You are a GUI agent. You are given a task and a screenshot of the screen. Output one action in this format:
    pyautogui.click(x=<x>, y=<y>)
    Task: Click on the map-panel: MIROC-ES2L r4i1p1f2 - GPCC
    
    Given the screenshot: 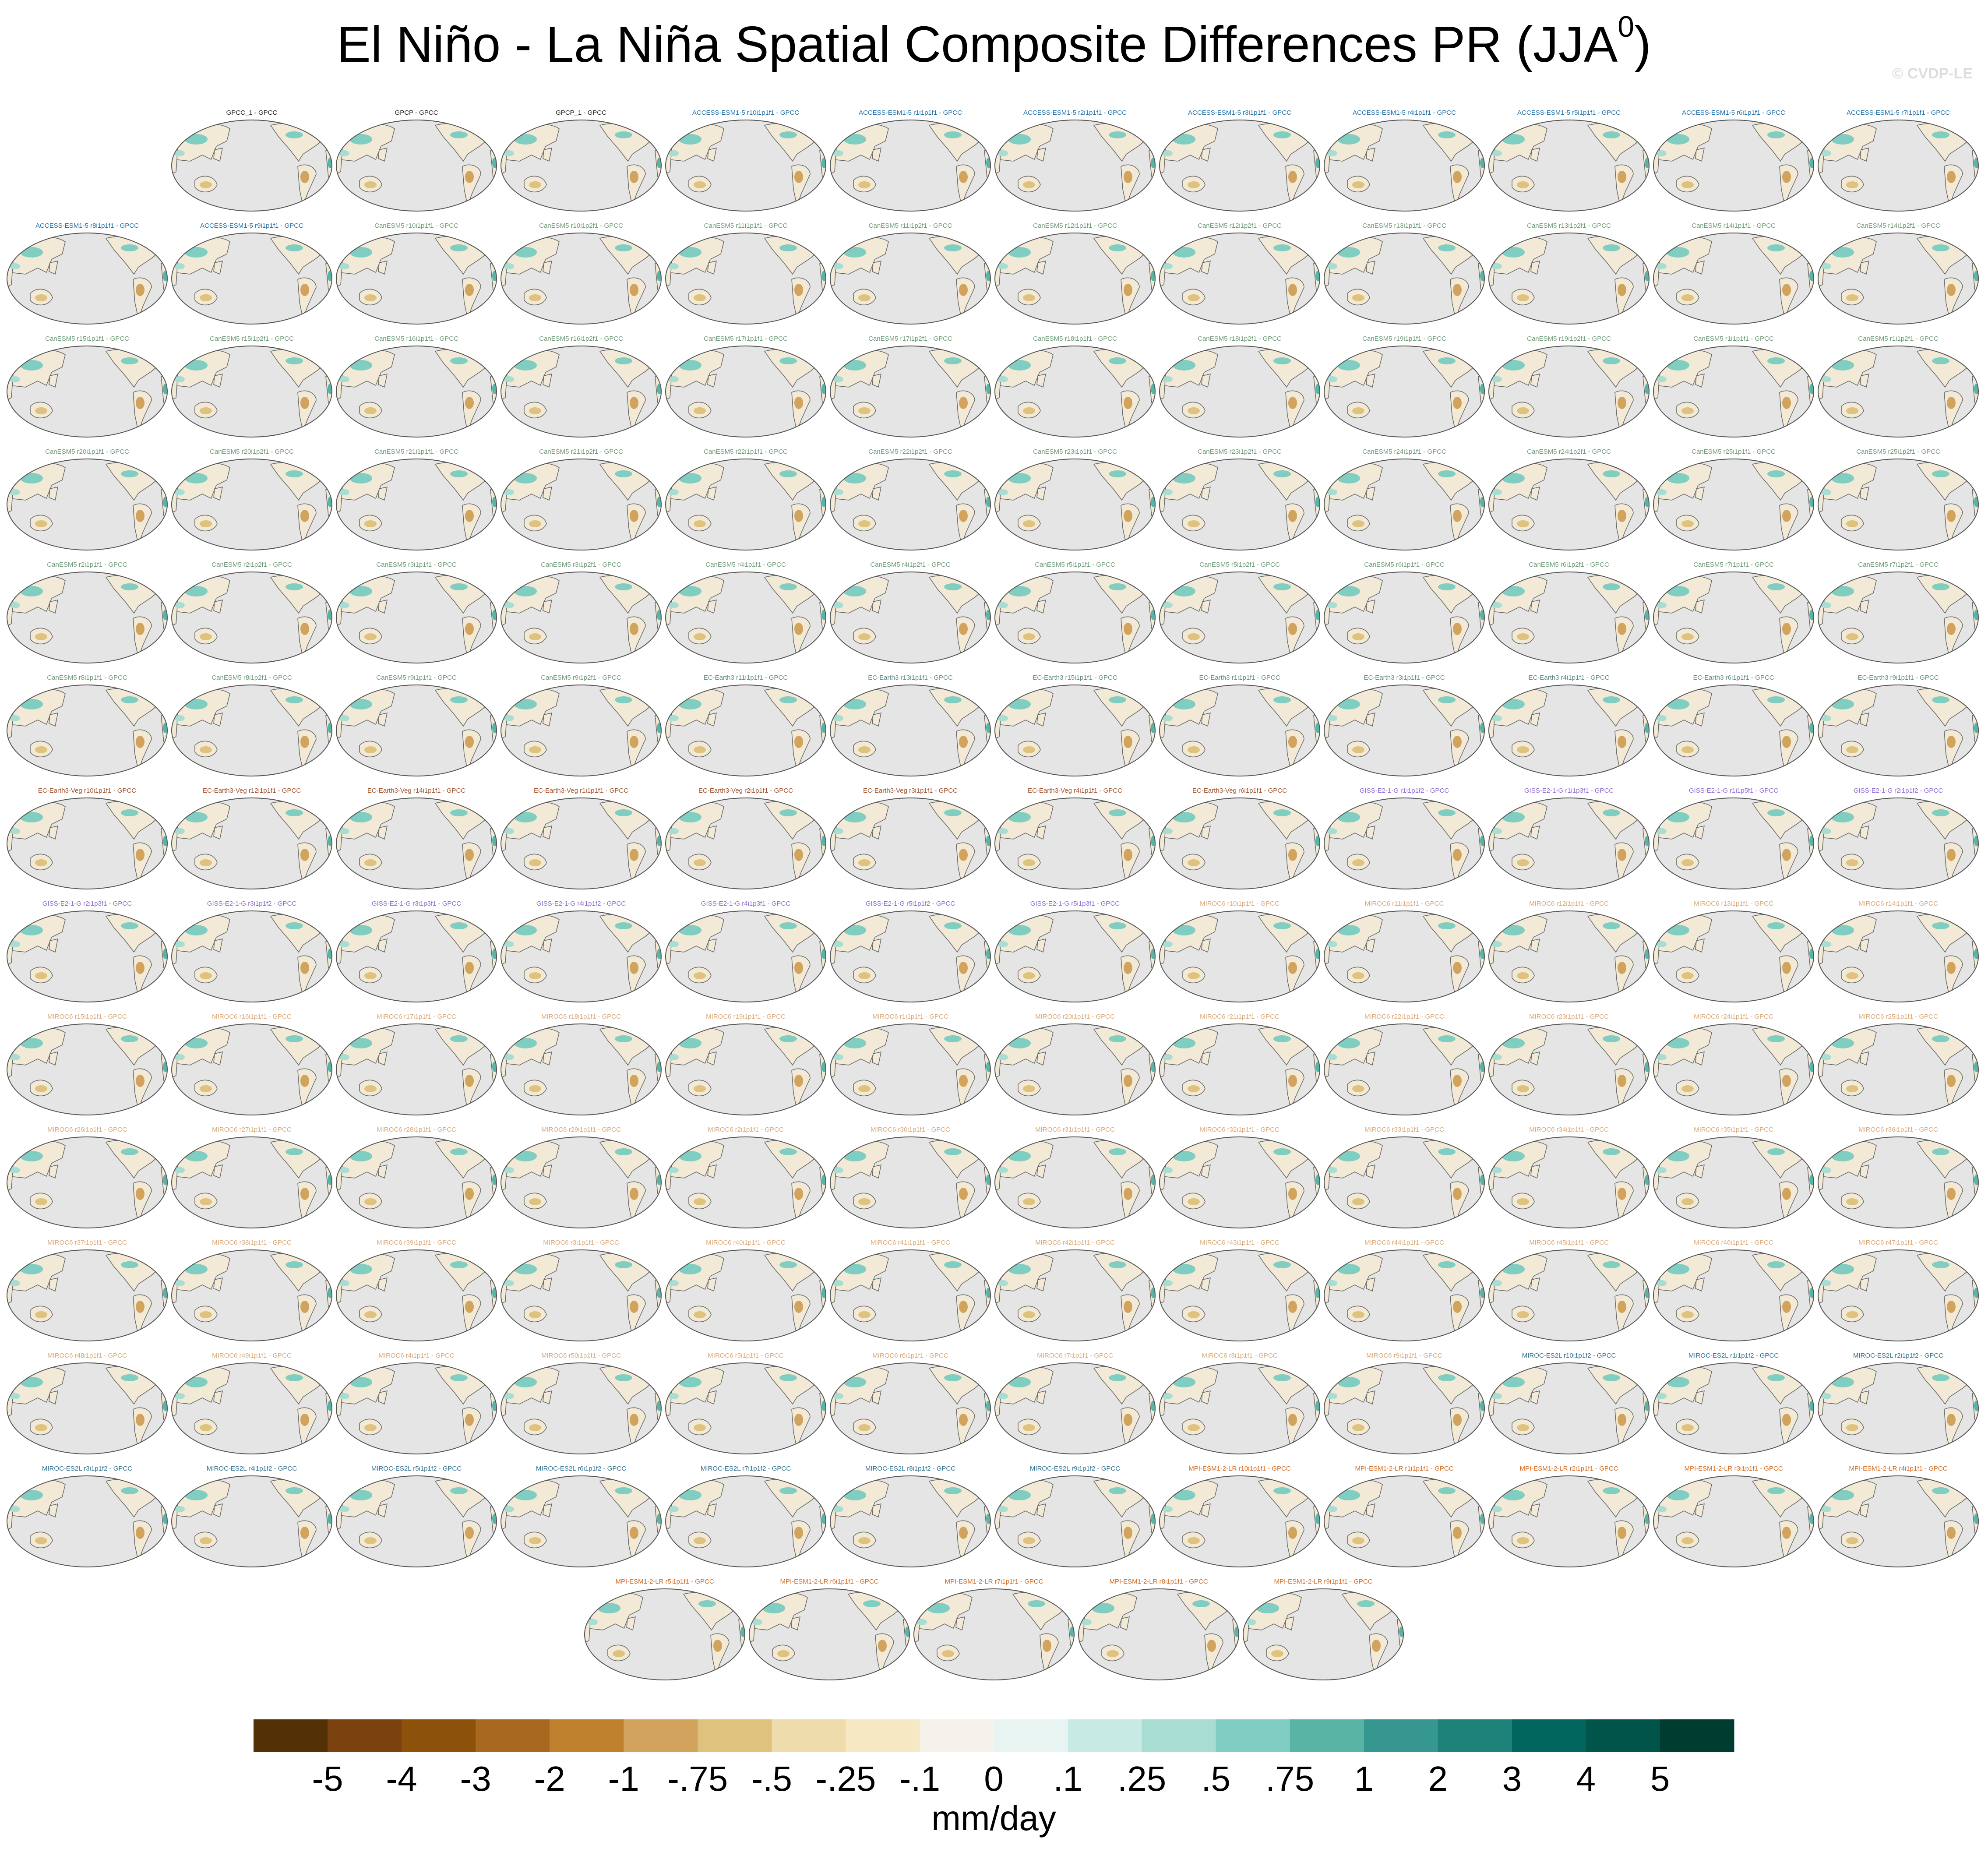 What is the action you would take?
    pyautogui.click(x=252, y=1516)
    